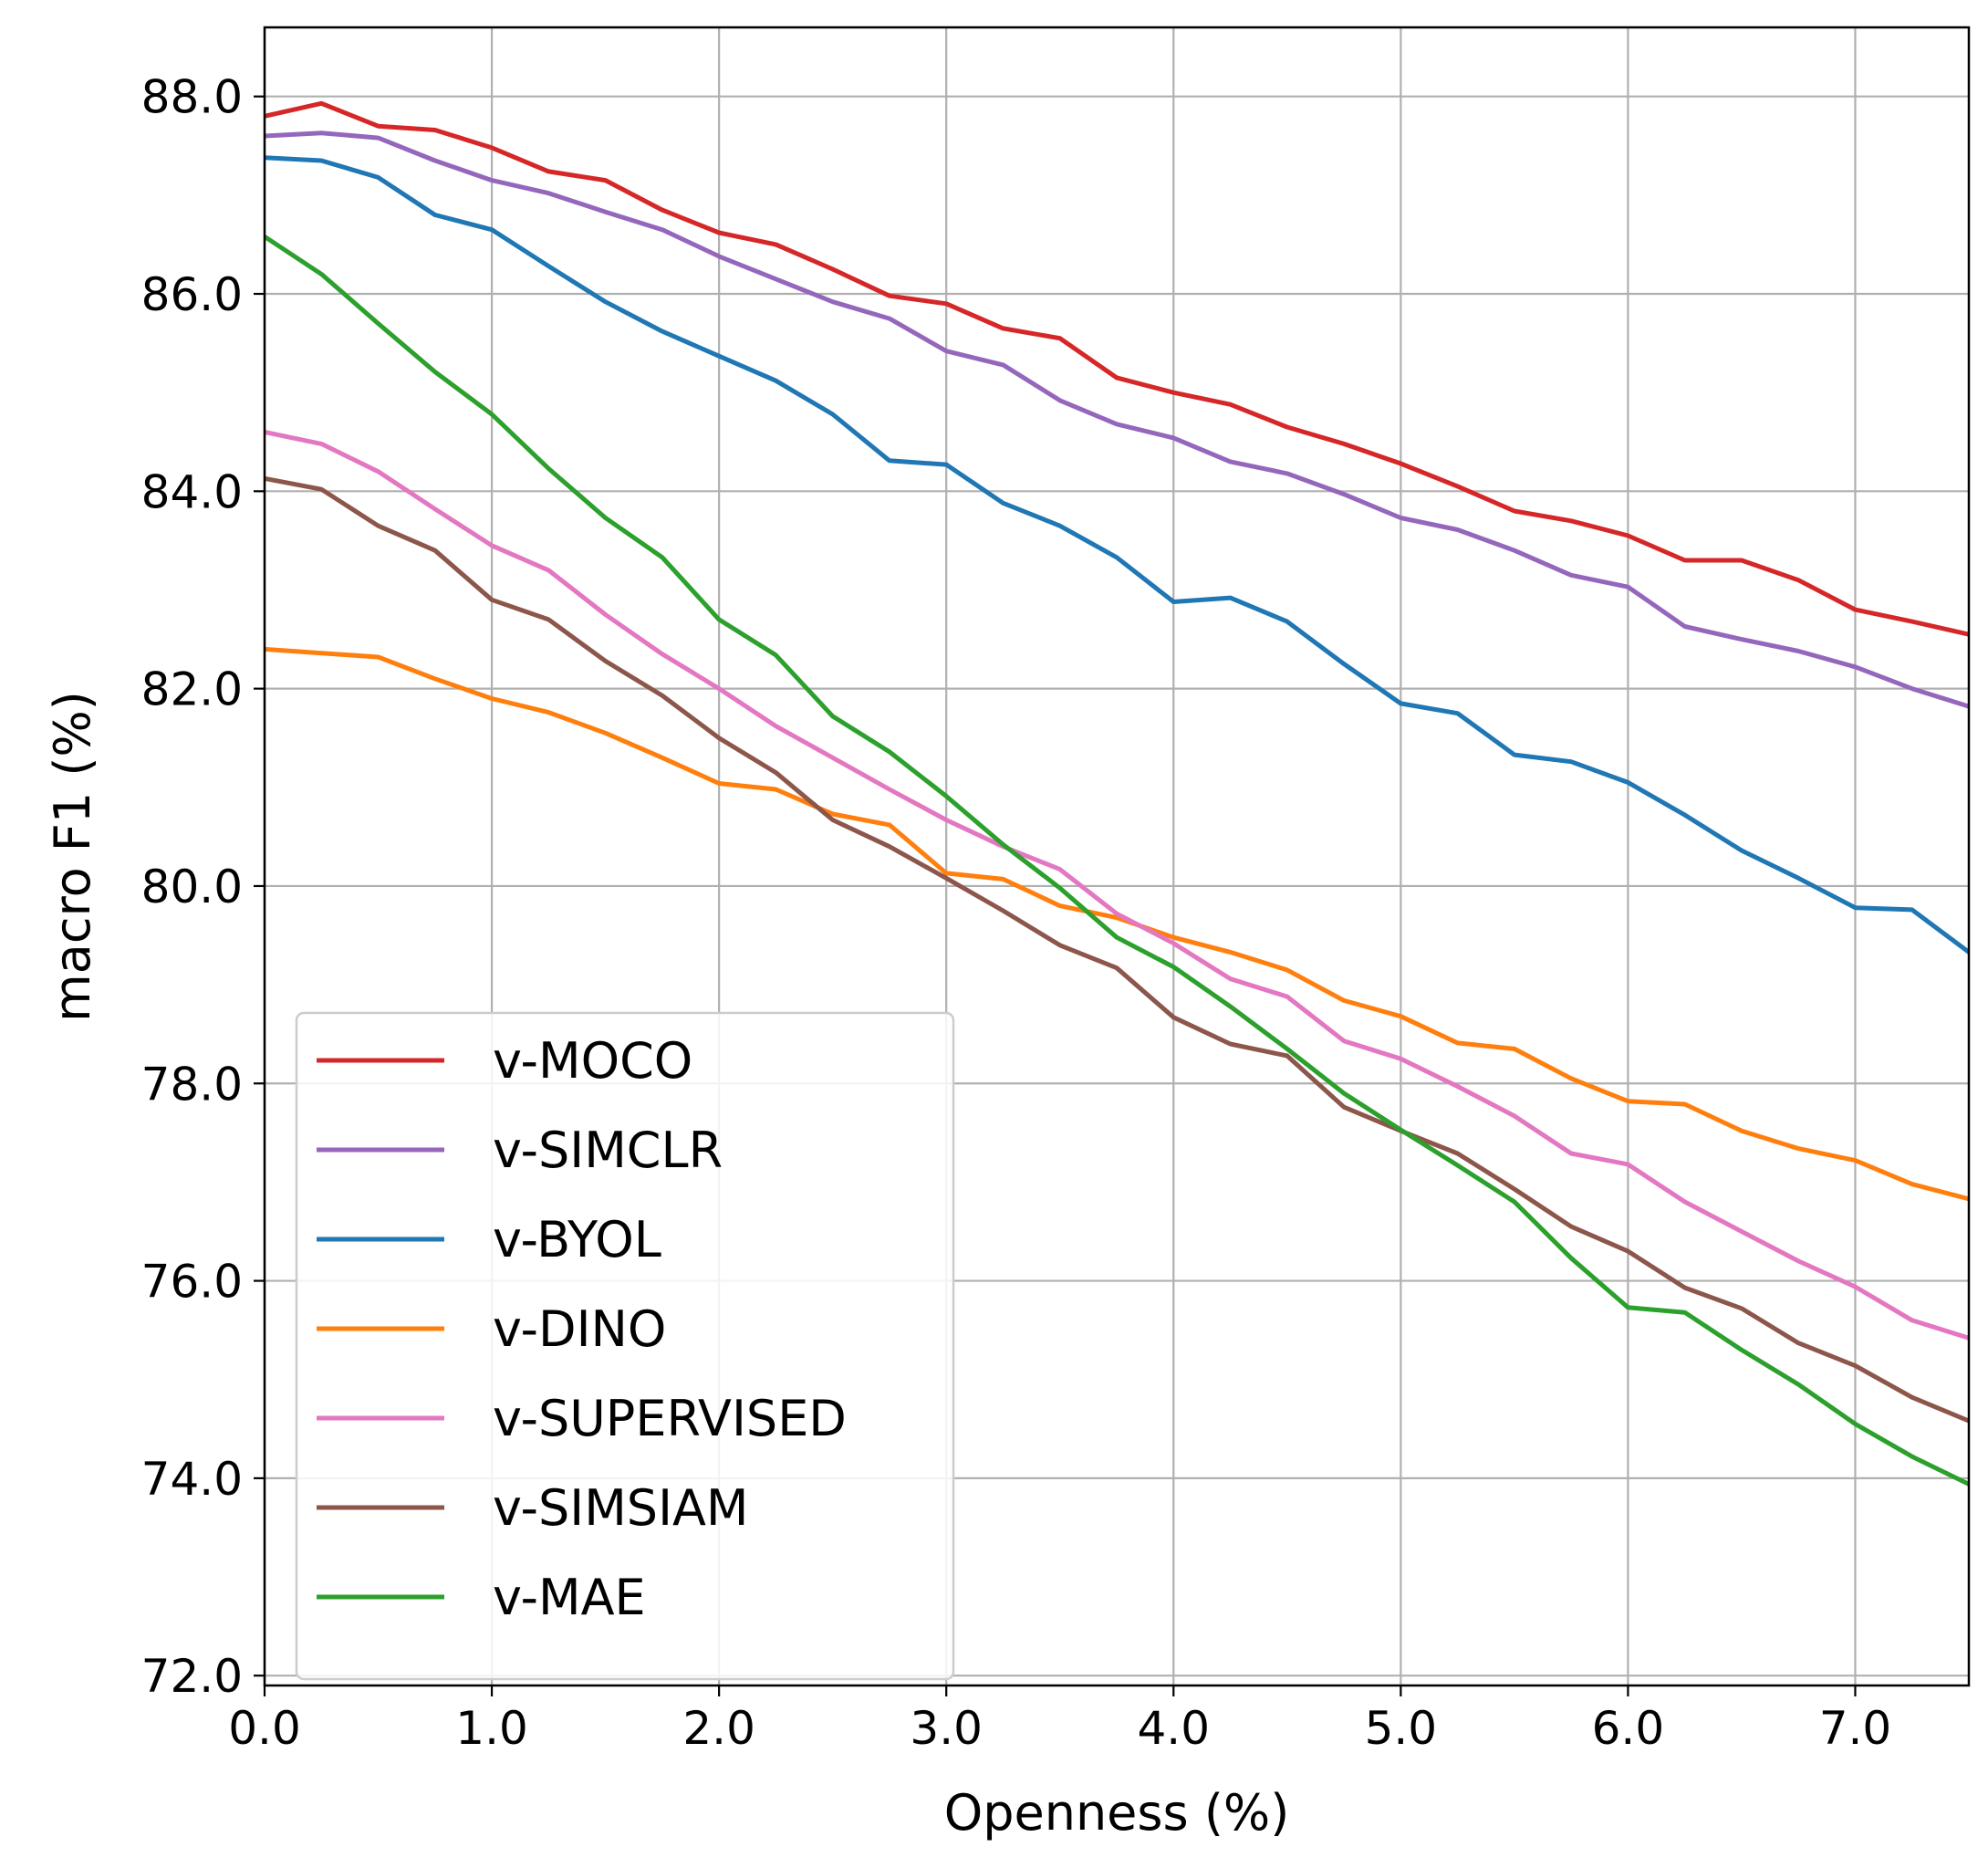 The image size is (1988, 1868). Describe the element at coordinates (192, 689) in the screenshot. I see `y-tick-label: 82.0` at that location.